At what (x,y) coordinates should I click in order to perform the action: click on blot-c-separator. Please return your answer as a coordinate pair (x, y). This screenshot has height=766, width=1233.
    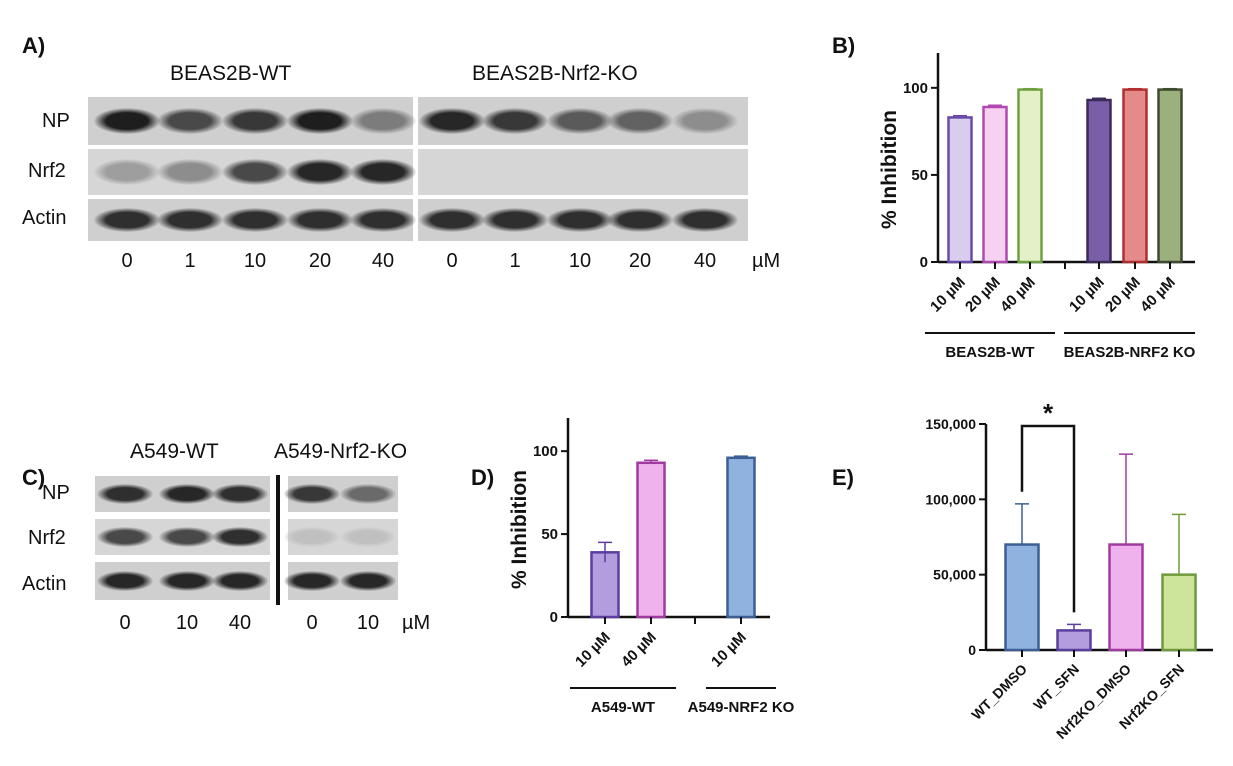
    Looking at the image, I should click on (278, 540).